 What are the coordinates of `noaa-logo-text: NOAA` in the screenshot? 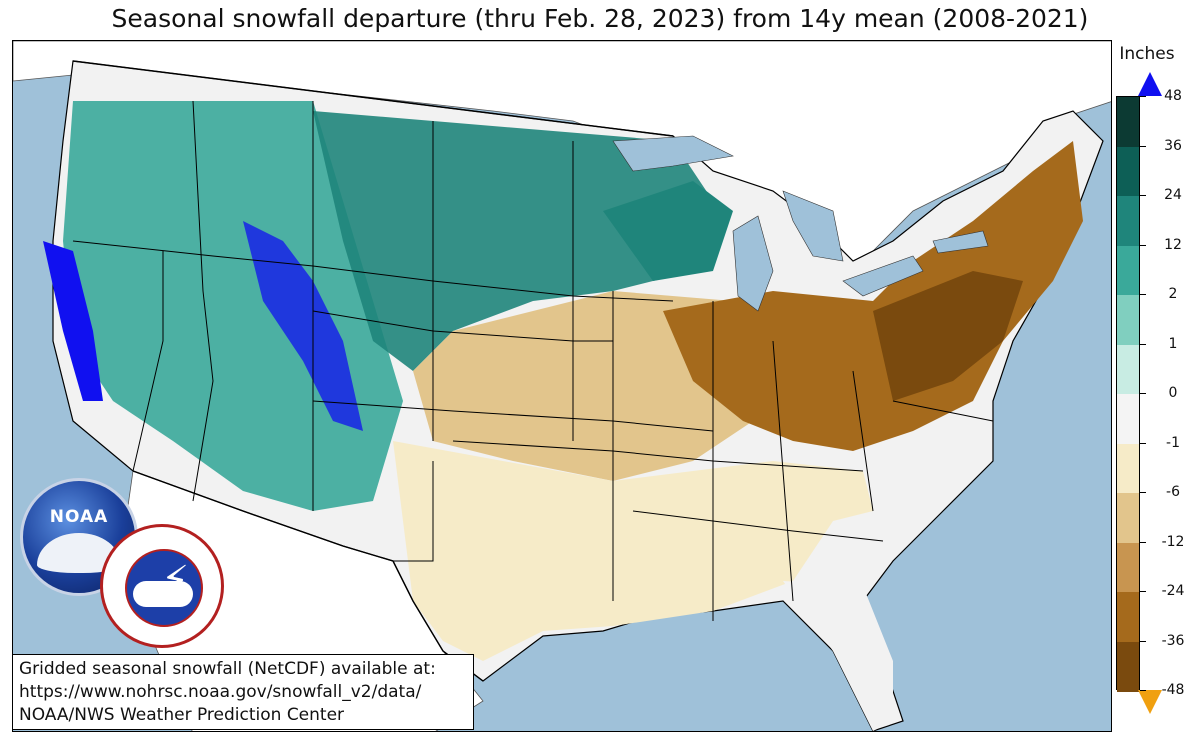 It's located at (79, 517).